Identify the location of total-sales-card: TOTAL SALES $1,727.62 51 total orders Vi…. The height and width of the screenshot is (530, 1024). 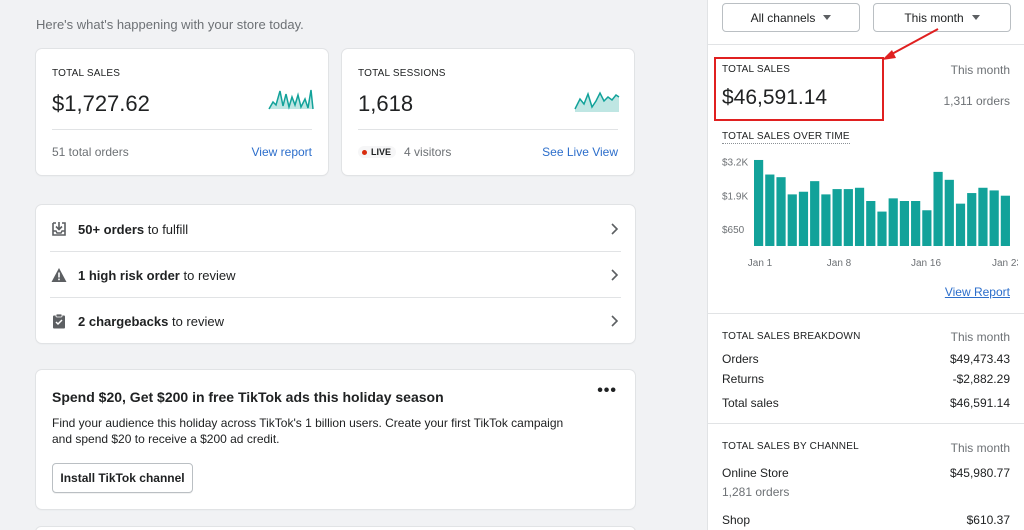
(182, 112).